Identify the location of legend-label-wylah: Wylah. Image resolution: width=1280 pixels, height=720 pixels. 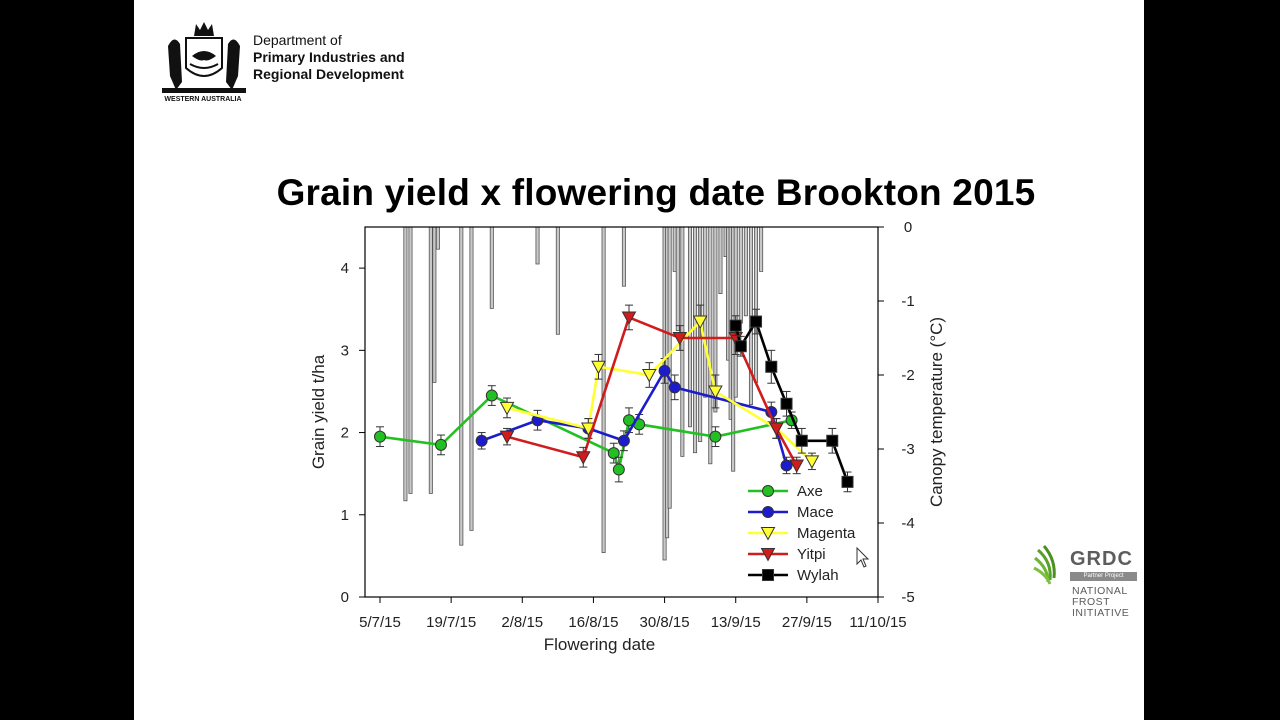
(818, 575).